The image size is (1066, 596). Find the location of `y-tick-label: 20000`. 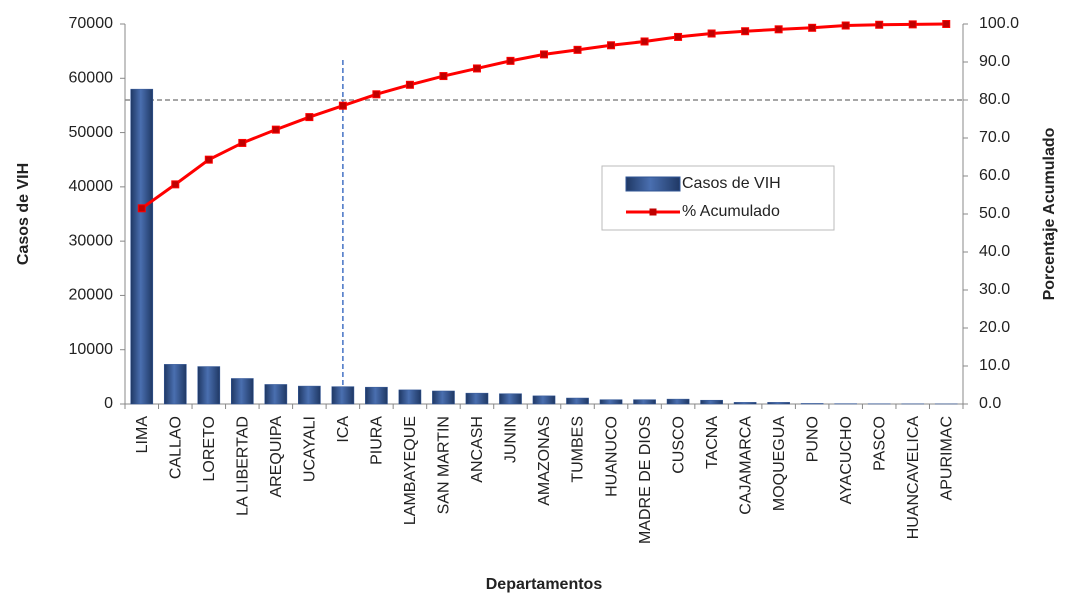

y-tick-label: 20000 is located at coordinates (91, 295).